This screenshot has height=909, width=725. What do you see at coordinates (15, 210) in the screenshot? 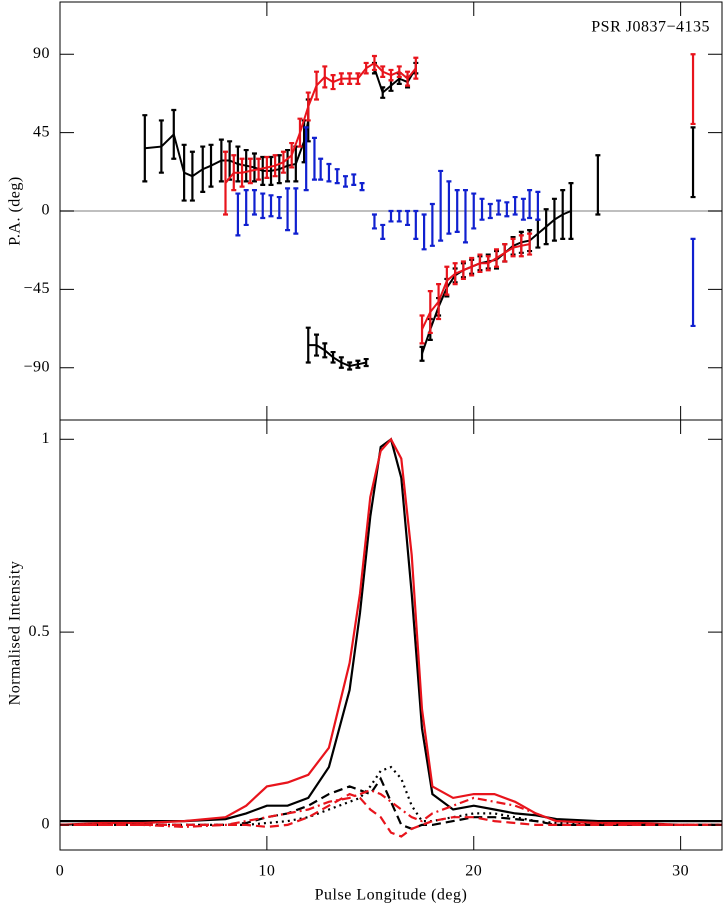
I see `y-axis-label: P.A. (deg)` at bounding box center [15, 210].